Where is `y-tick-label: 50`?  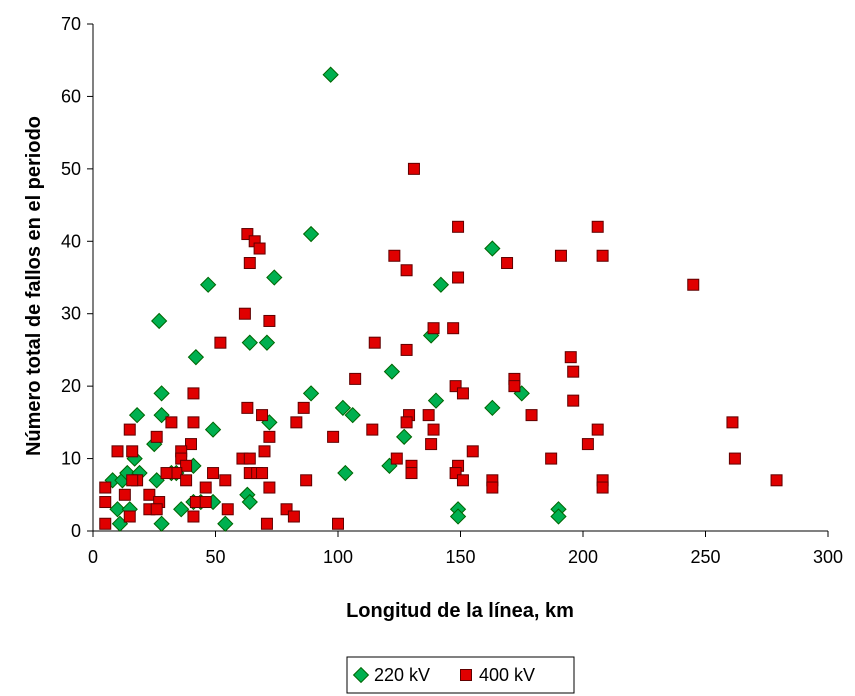
y-tick-label: 50 is located at coordinates (71, 169).